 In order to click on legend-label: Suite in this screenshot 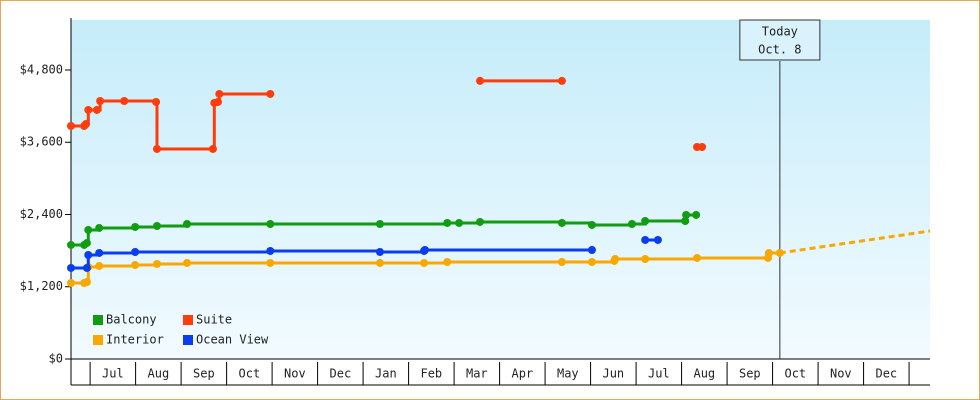, I will do `click(214, 320)`.